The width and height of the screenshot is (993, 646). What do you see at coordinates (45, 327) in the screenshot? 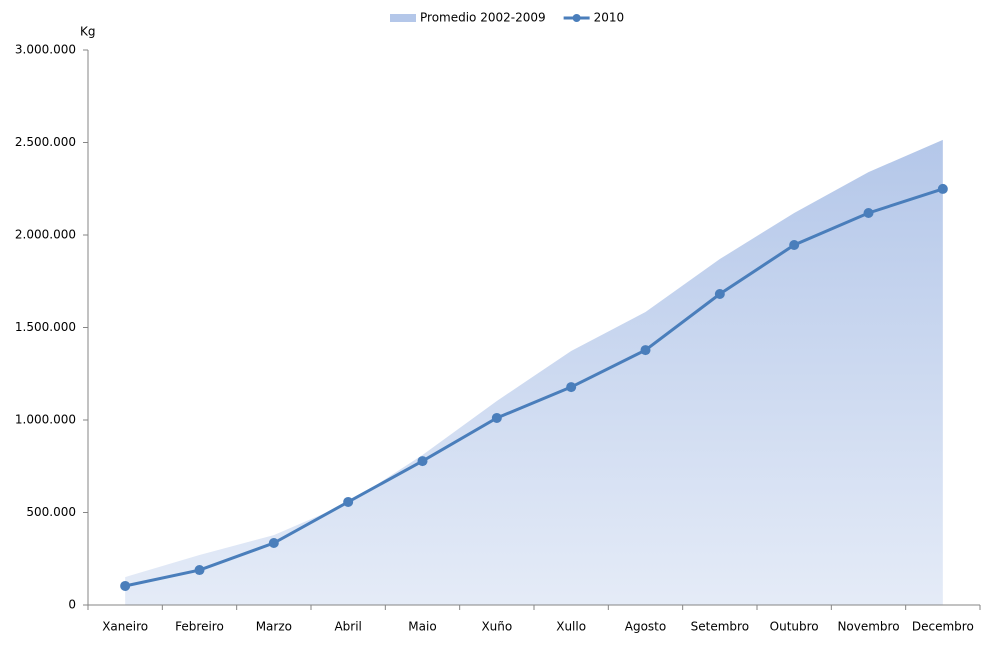
I see `y-tick-label: 1.500.000` at bounding box center [45, 327].